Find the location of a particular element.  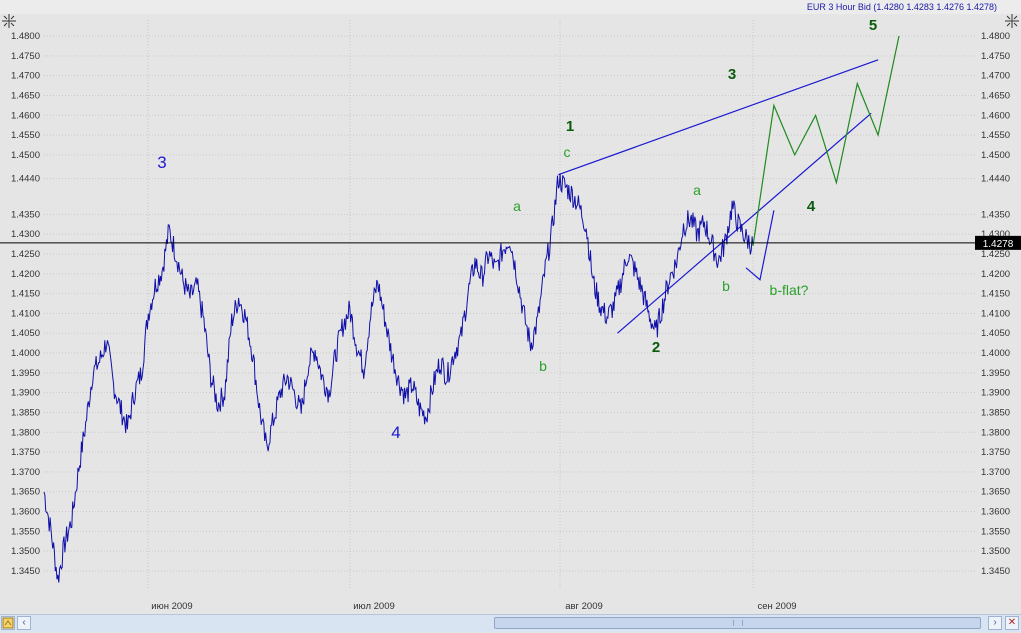

wave-projections is located at coordinates (822, 158).